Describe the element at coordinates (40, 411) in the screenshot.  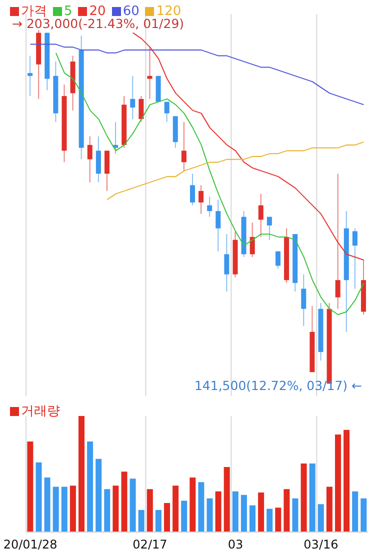
I see `legend-label: 거래량` at that location.